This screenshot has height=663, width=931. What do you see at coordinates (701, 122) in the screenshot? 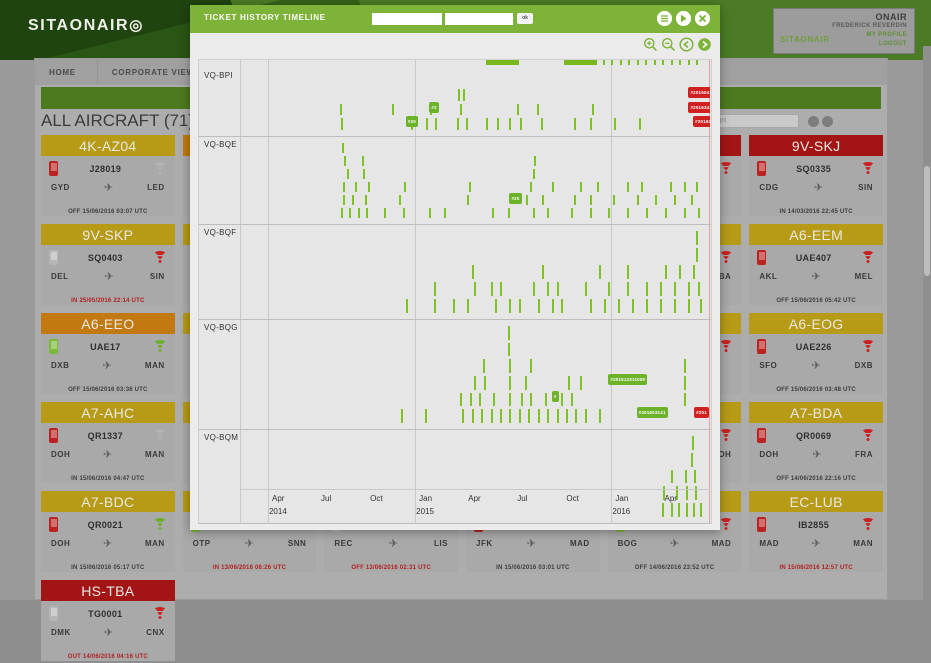
I see `ticket-reference-chip: #201635` at bounding box center [701, 122].